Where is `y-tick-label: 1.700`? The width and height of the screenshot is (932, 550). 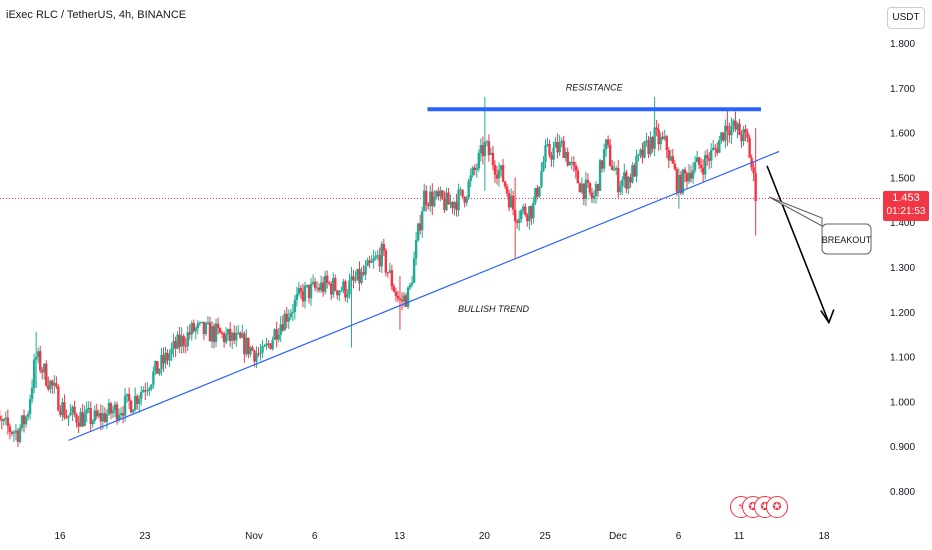
y-tick-label: 1.700 is located at coordinates (902, 89).